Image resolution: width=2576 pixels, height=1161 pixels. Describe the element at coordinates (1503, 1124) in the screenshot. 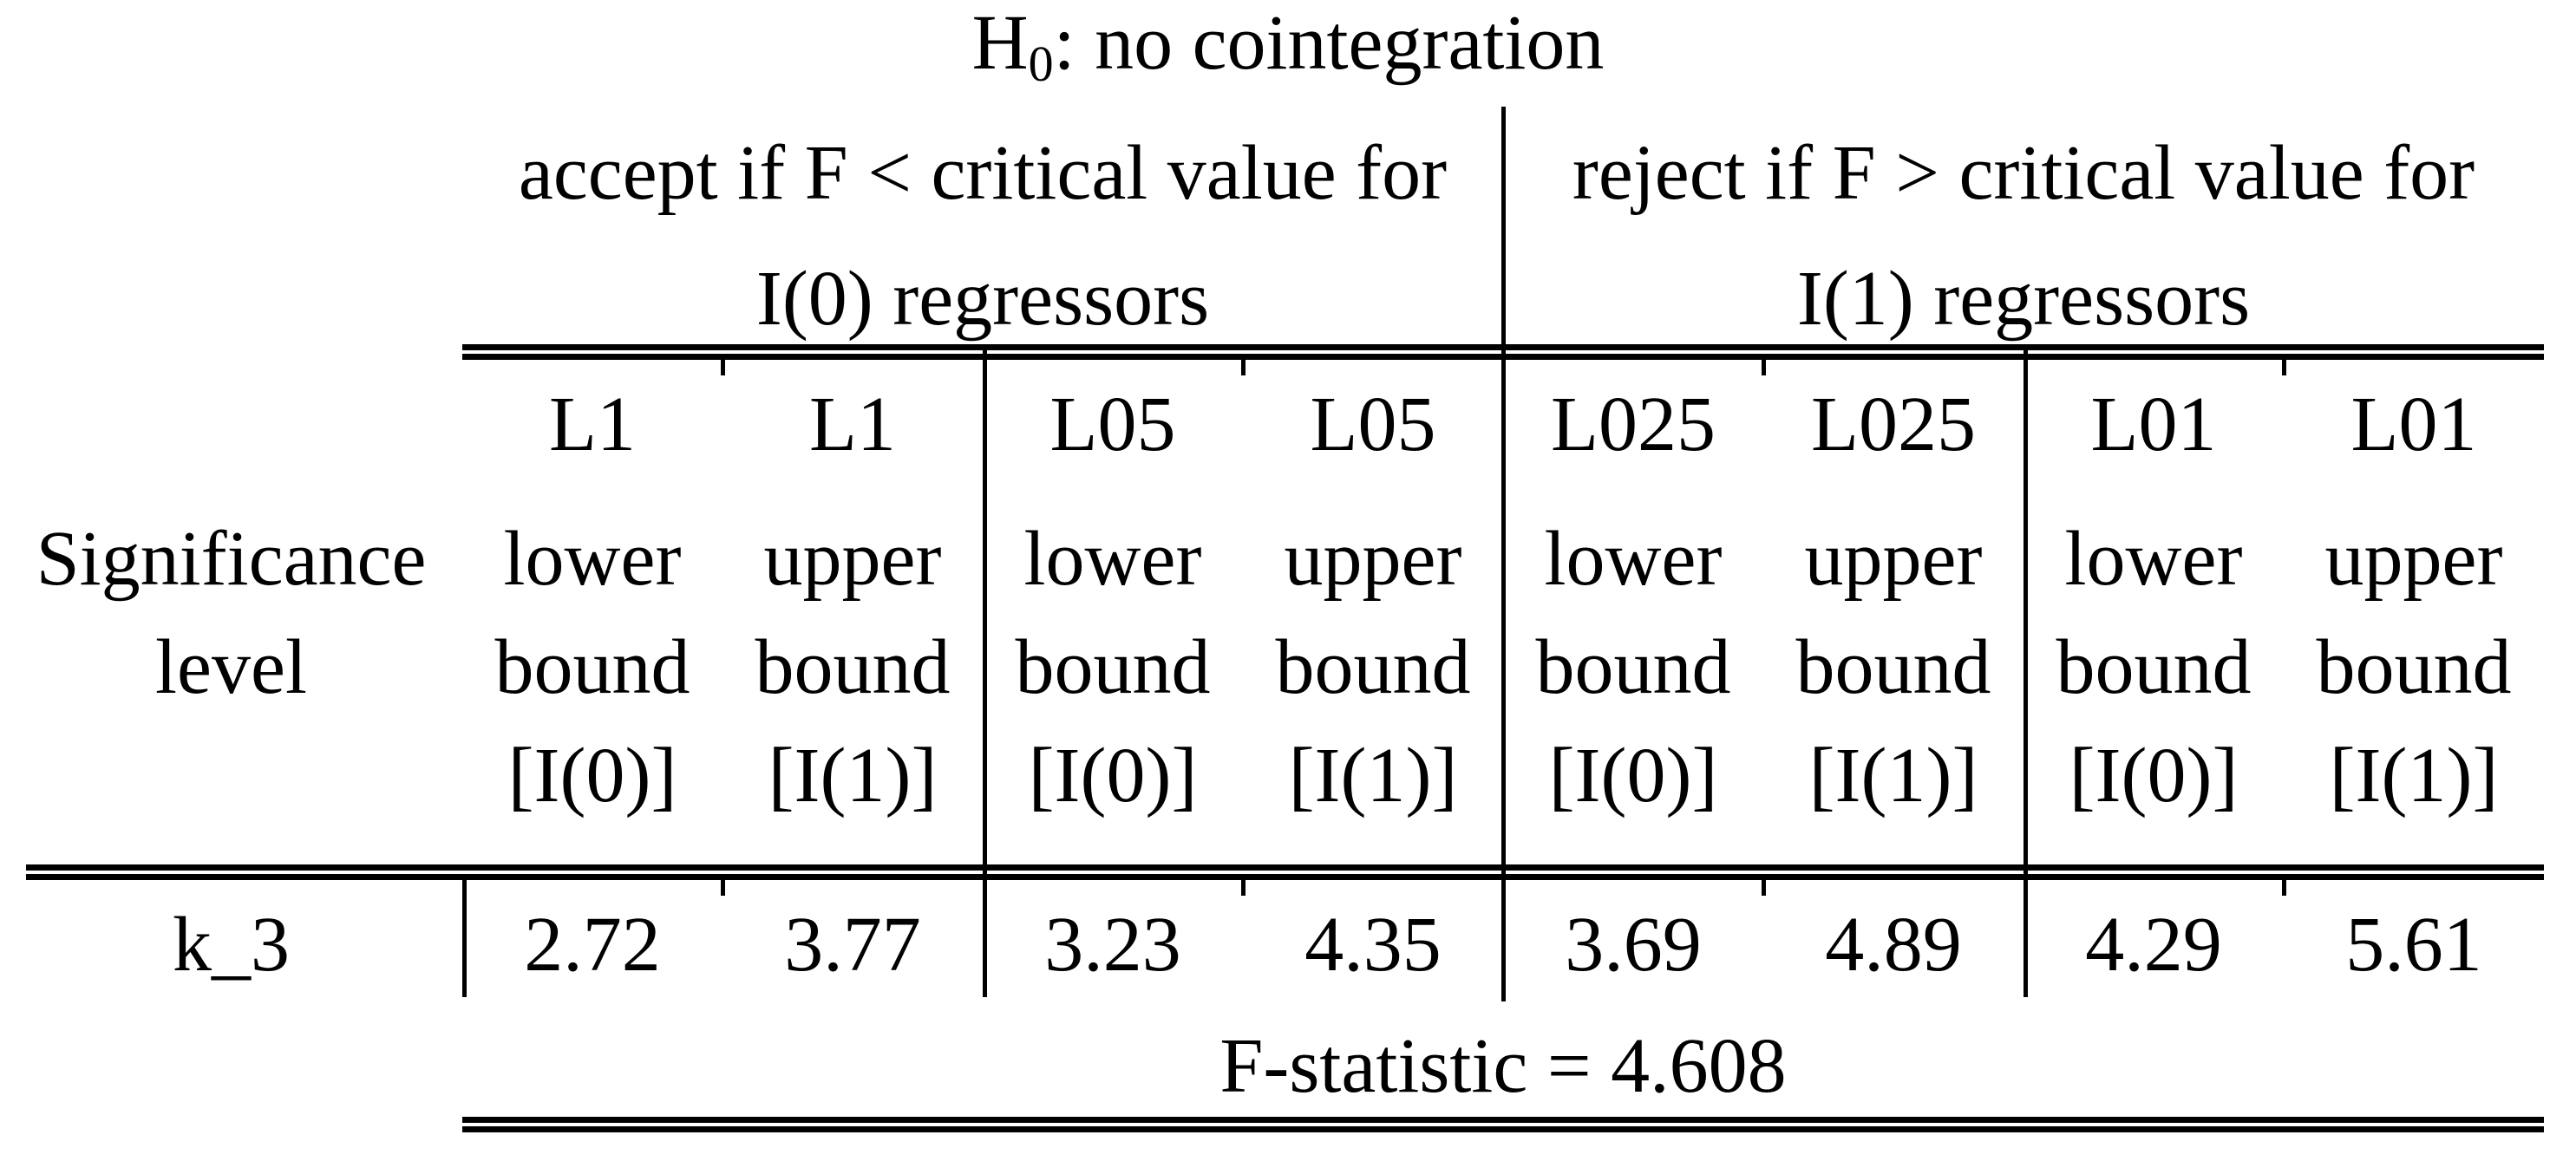

I see `bottom-double-rule` at that location.